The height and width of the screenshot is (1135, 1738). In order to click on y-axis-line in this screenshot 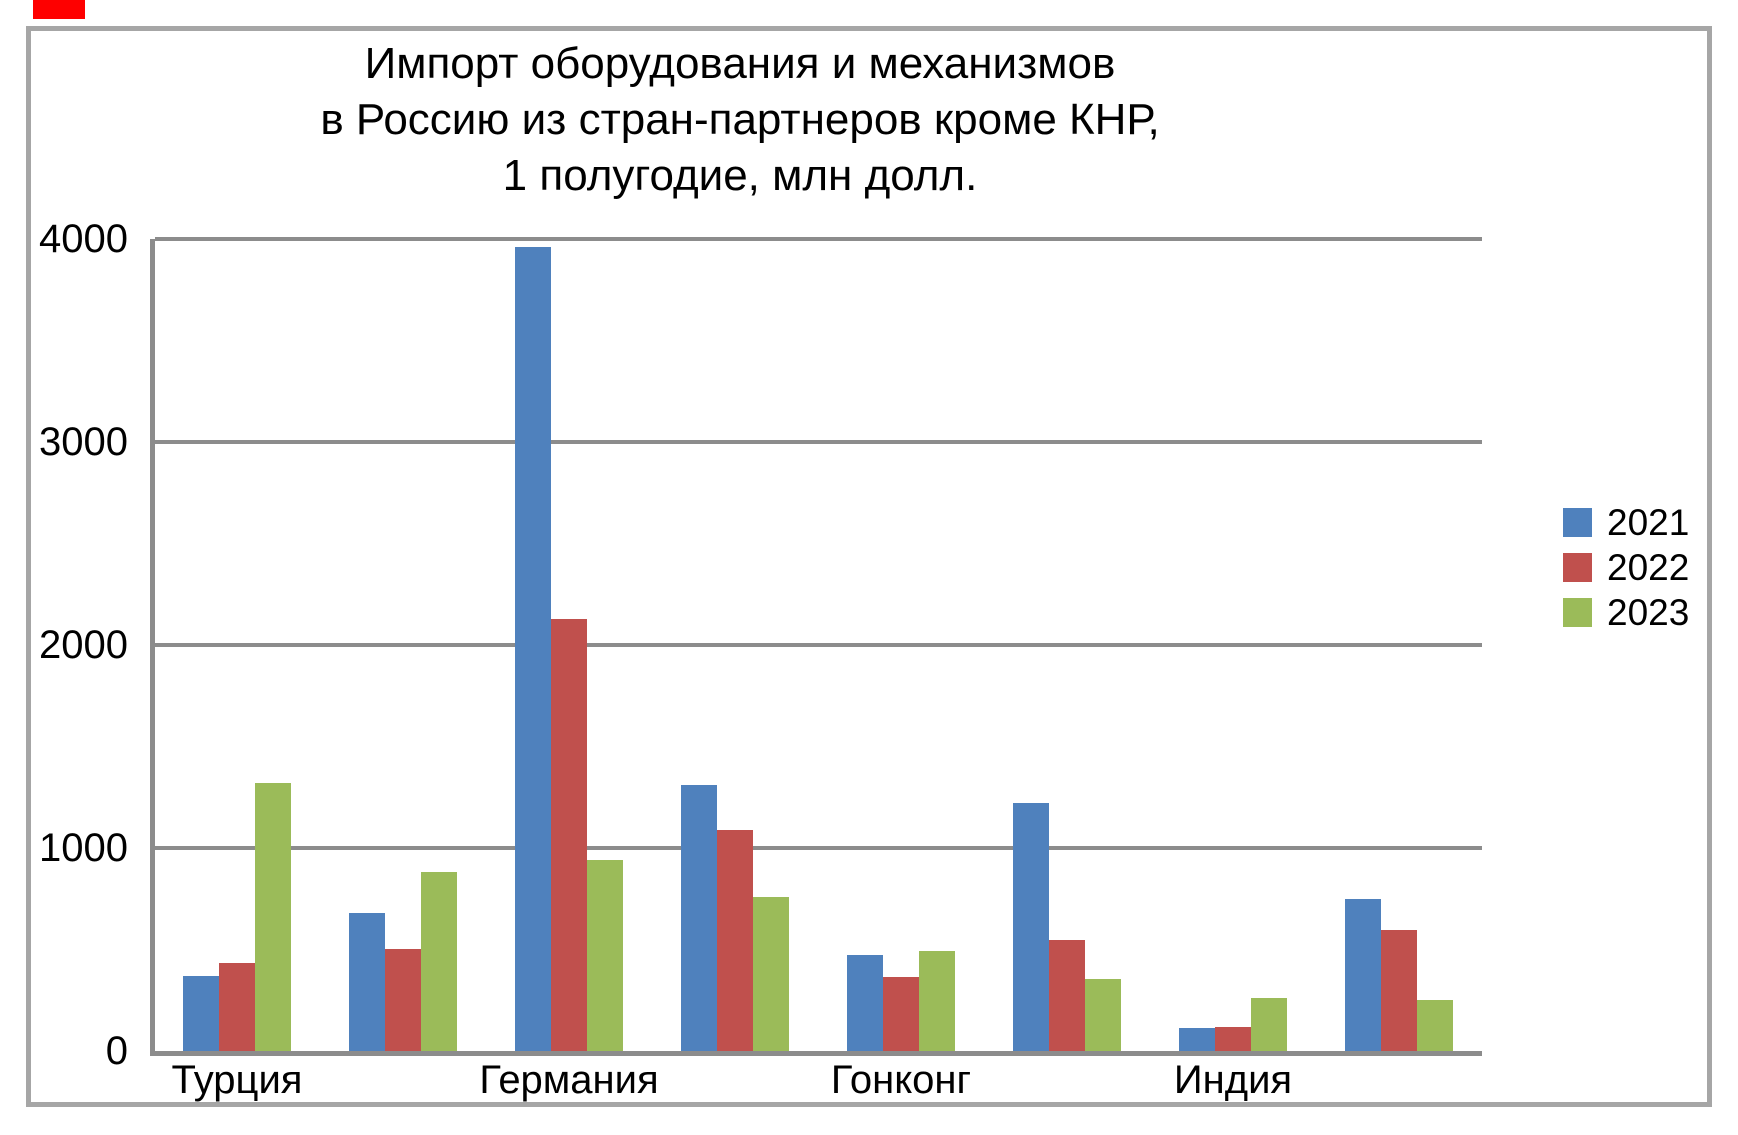, I will do `click(152, 647)`.